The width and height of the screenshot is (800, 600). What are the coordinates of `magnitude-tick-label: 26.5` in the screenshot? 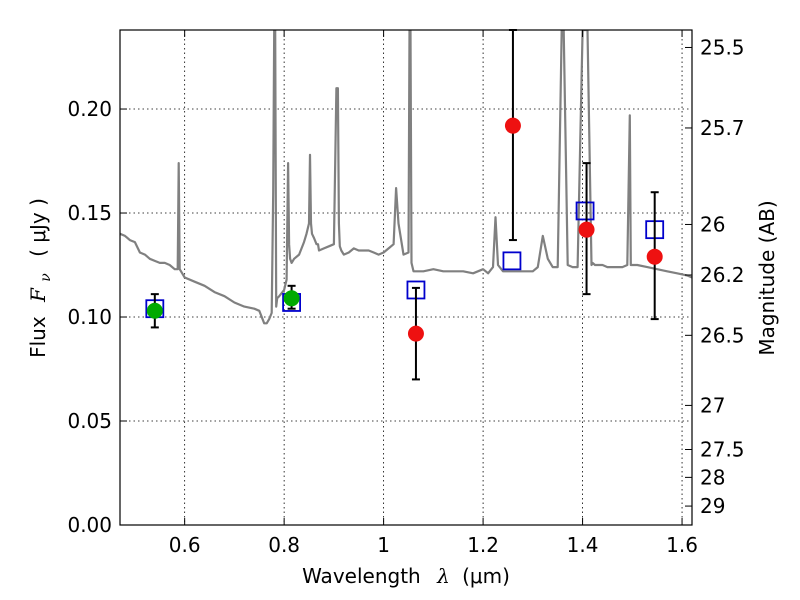 It's located at (722, 335).